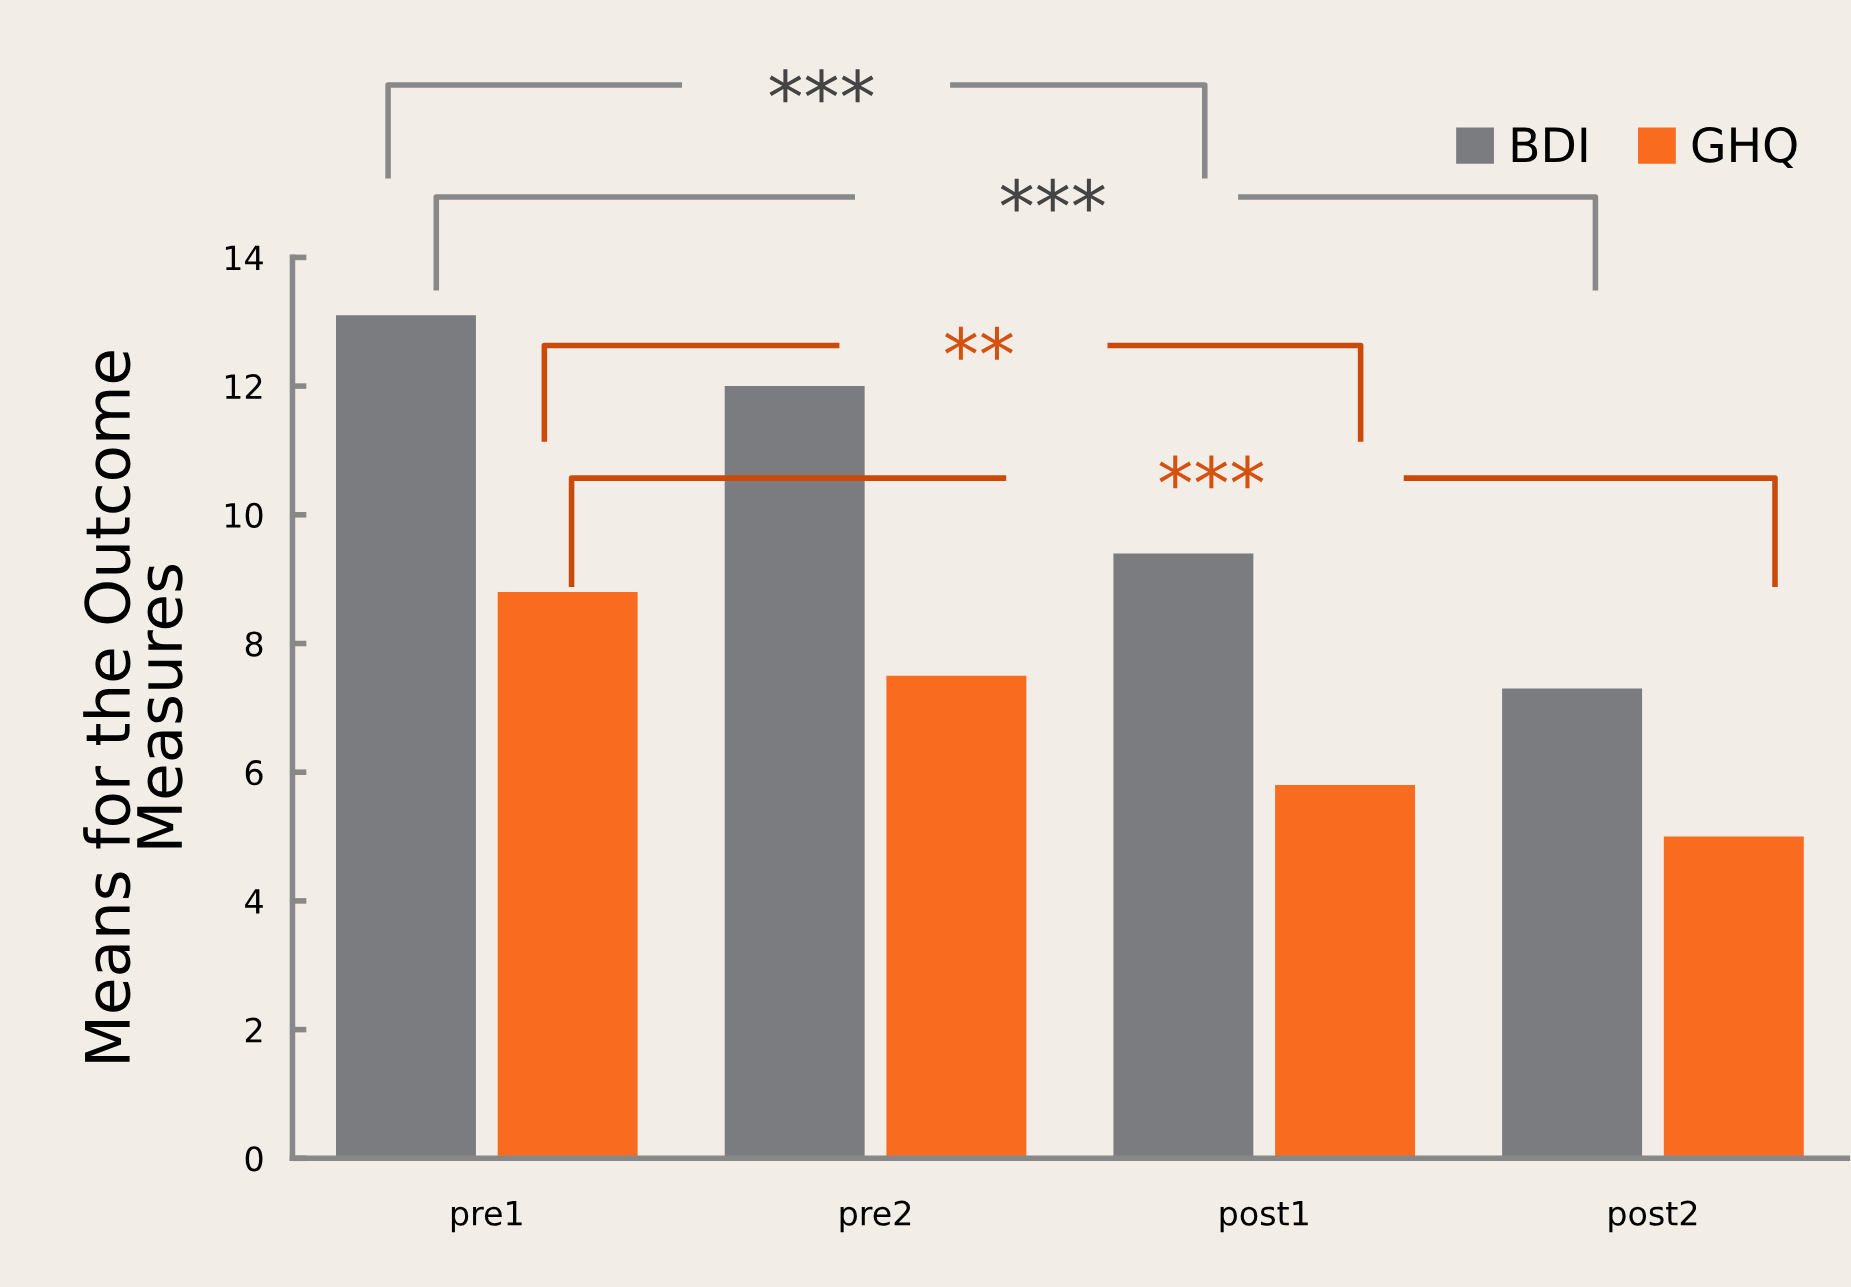 This screenshot has height=1287, width=1851. Describe the element at coordinates (875, 1216) in the screenshot. I see `x-tick-label: pre2` at that location.